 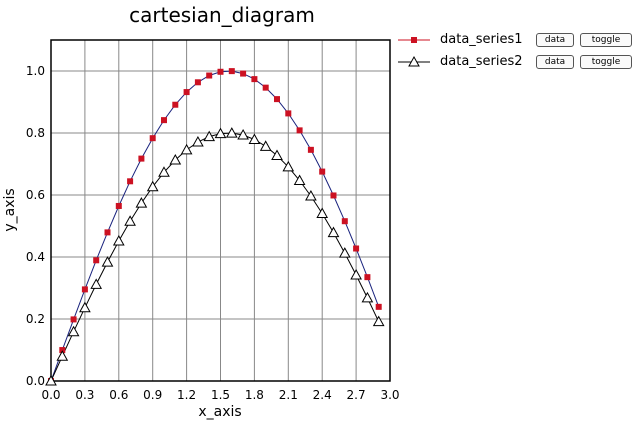 I want to click on x-tick-label: 3.0, so click(x=389, y=395).